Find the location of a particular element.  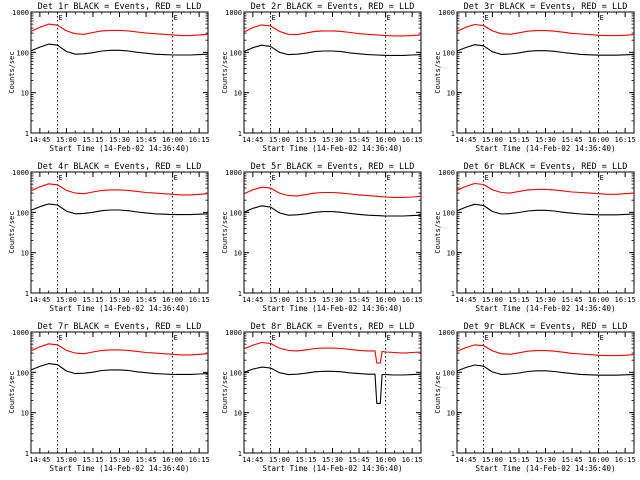

panel-title: Det 1r BLACK = Events, RED = LLD is located at coordinates (120, 7).